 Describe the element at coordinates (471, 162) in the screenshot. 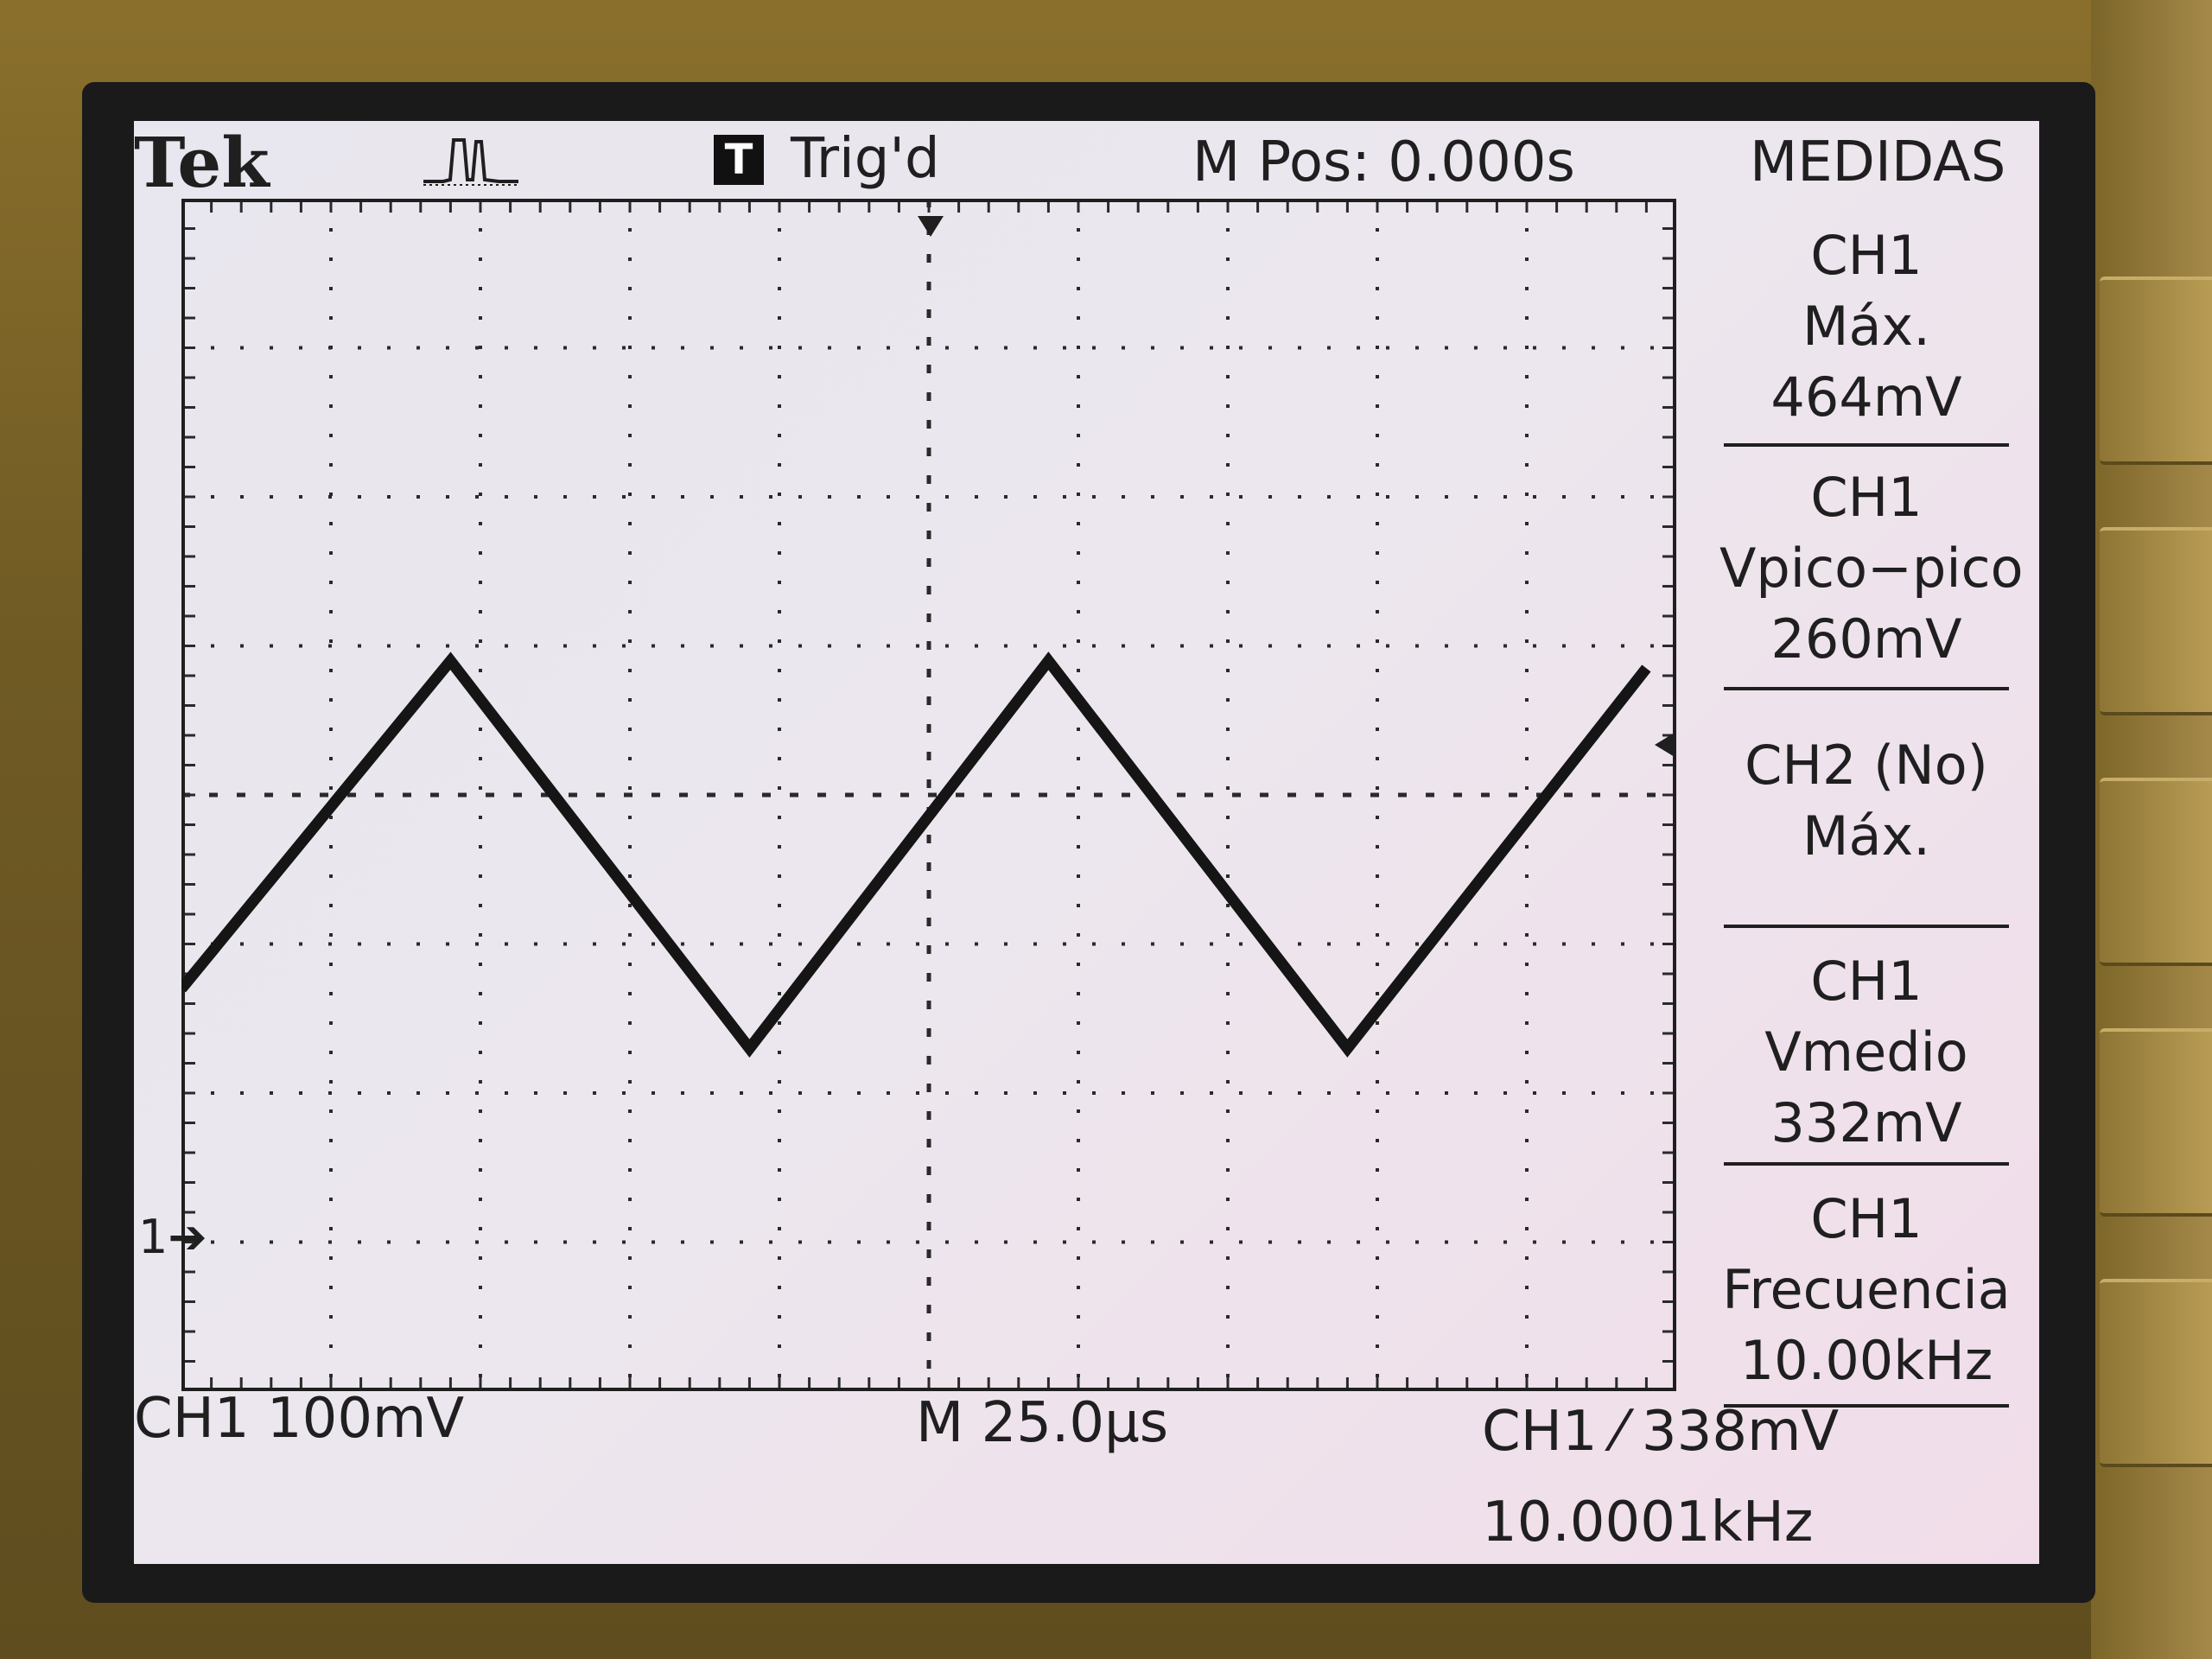

I see `acquire-run-icon` at that location.